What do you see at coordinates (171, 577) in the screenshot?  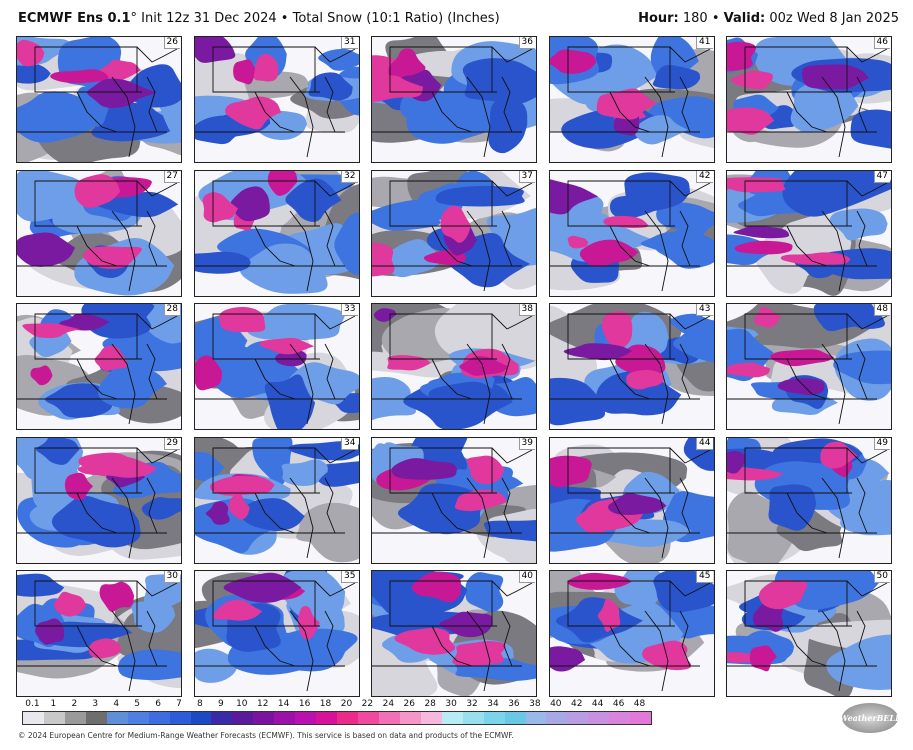 I see `member-number: 30` at bounding box center [171, 577].